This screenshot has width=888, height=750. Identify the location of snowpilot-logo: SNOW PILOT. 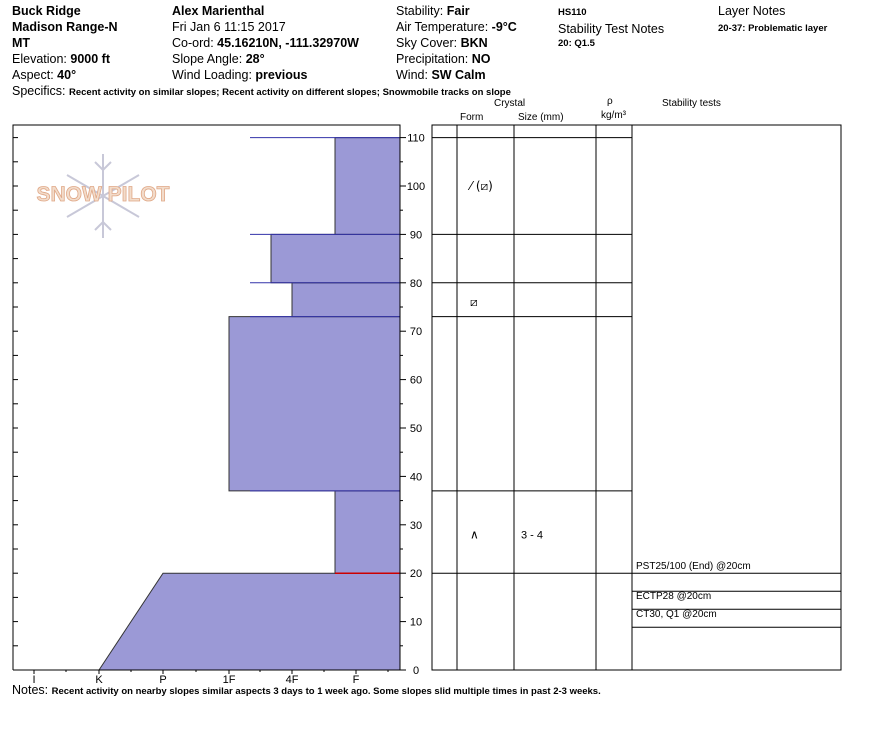
(103, 196).